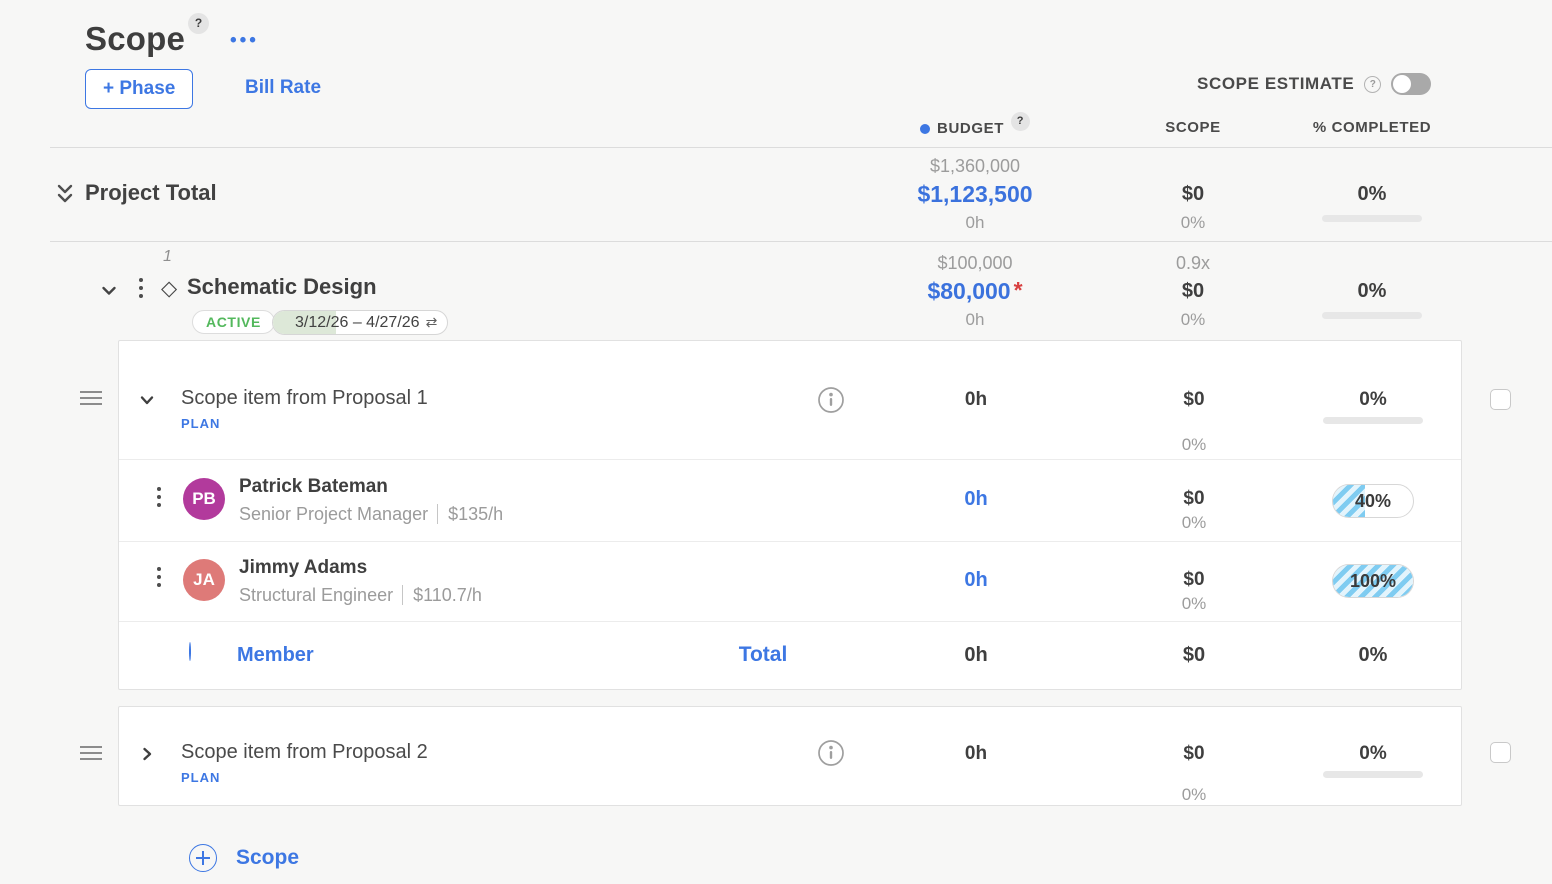 The height and width of the screenshot is (884, 1552). I want to click on project-total-budget-current: $1,123,500, so click(975, 194).